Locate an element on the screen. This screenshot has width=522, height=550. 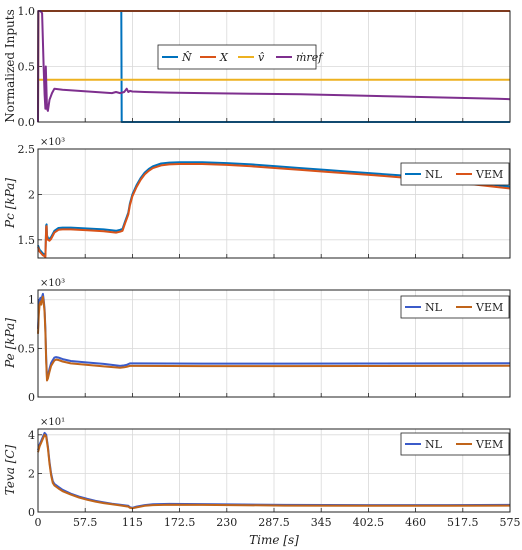
ytick-label: 1.5 is located at coordinates (27, 240).